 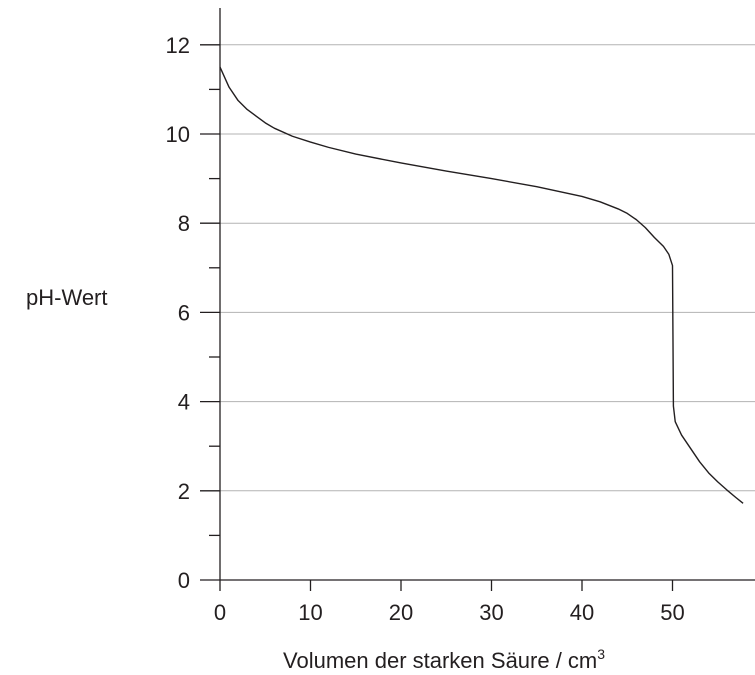 What do you see at coordinates (601, 654) in the screenshot?
I see `x-axis-label-superscript: 3` at bounding box center [601, 654].